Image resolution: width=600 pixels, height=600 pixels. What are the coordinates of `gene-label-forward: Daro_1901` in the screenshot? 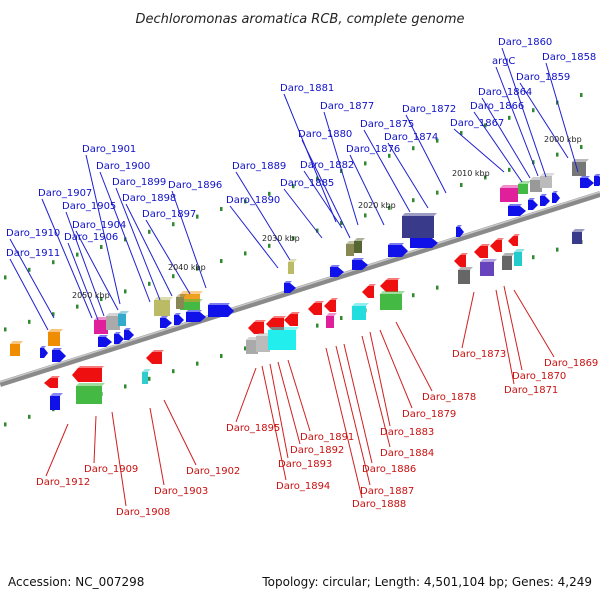 It's located at (109, 149).